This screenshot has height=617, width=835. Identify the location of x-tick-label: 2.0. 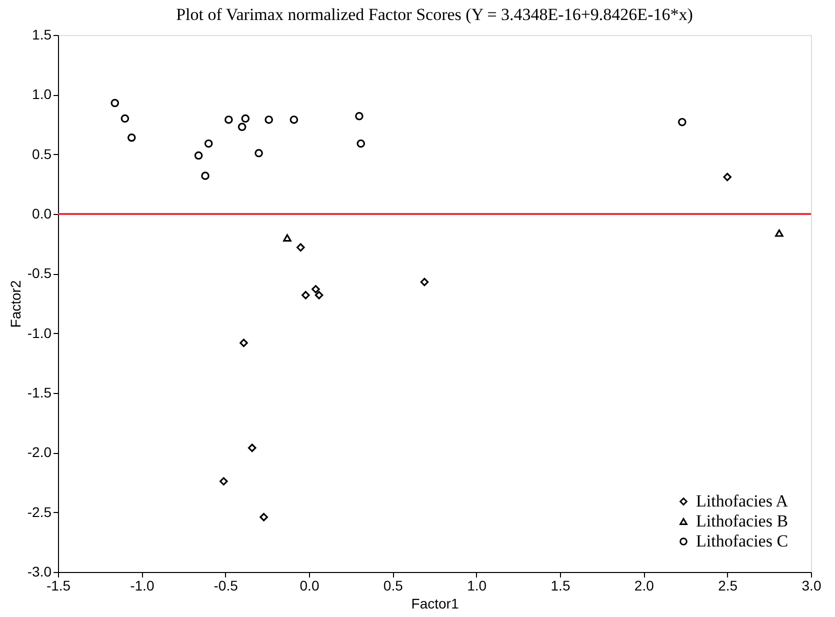
(644, 586).